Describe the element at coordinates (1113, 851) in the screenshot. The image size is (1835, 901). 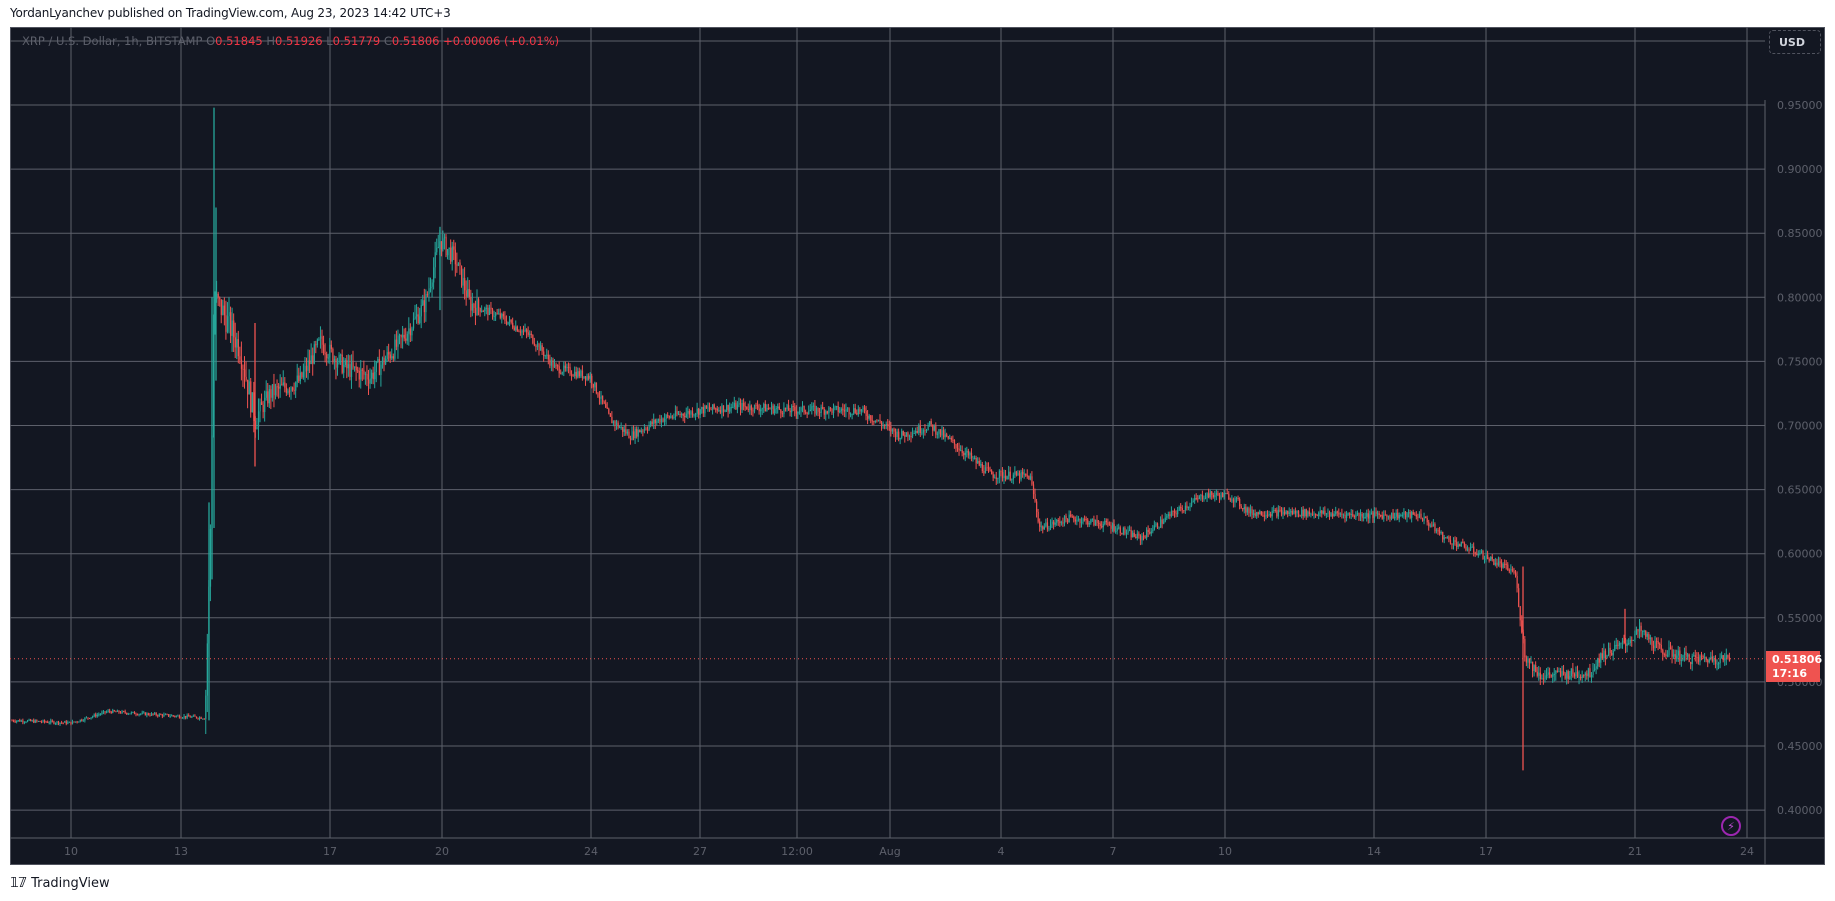
I see `time-tick: 7` at that location.